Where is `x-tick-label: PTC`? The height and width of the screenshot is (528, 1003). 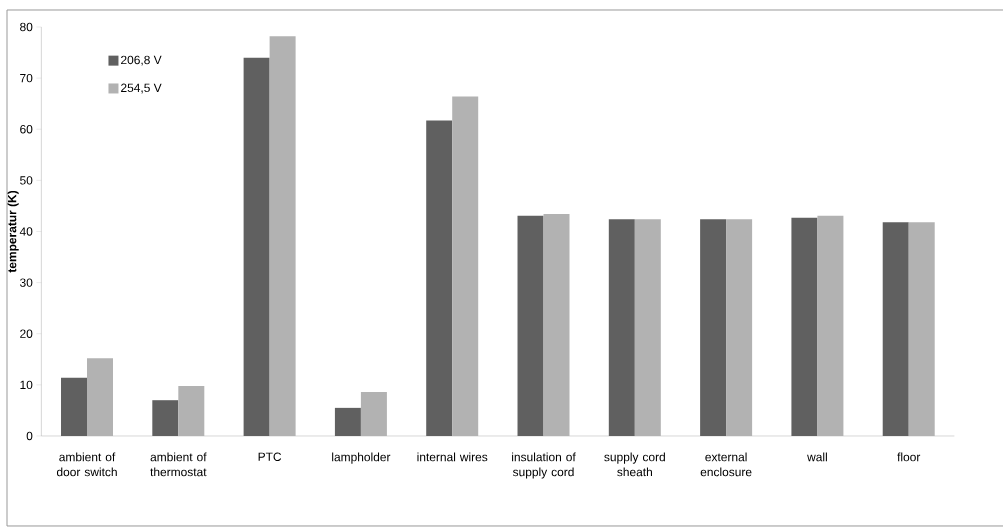
x-tick-label: PTC is located at coordinates (270, 456).